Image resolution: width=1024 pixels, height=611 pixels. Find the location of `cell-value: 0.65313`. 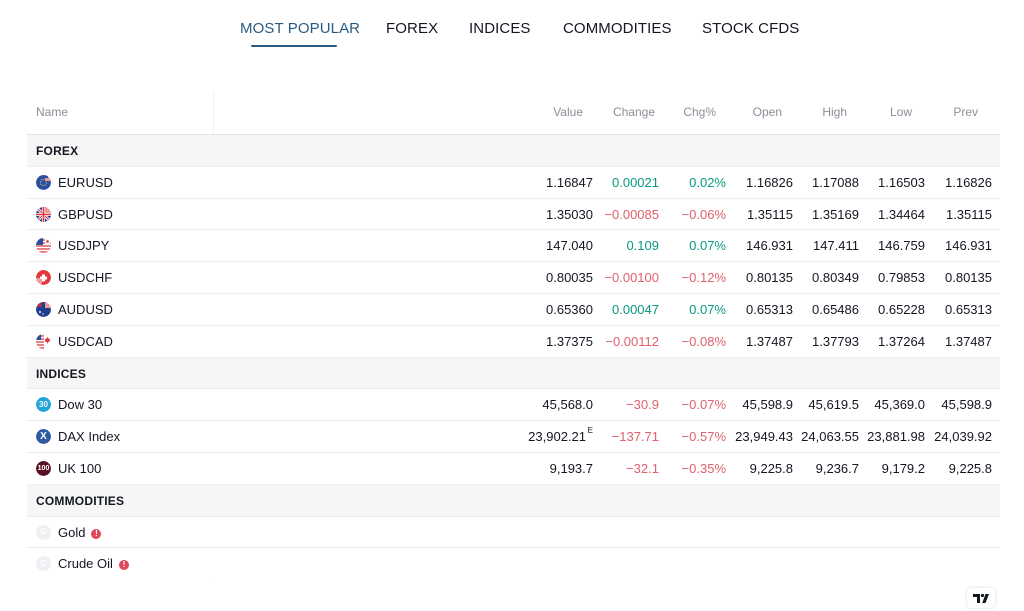

cell-value: 0.65313 is located at coordinates (769, 309).